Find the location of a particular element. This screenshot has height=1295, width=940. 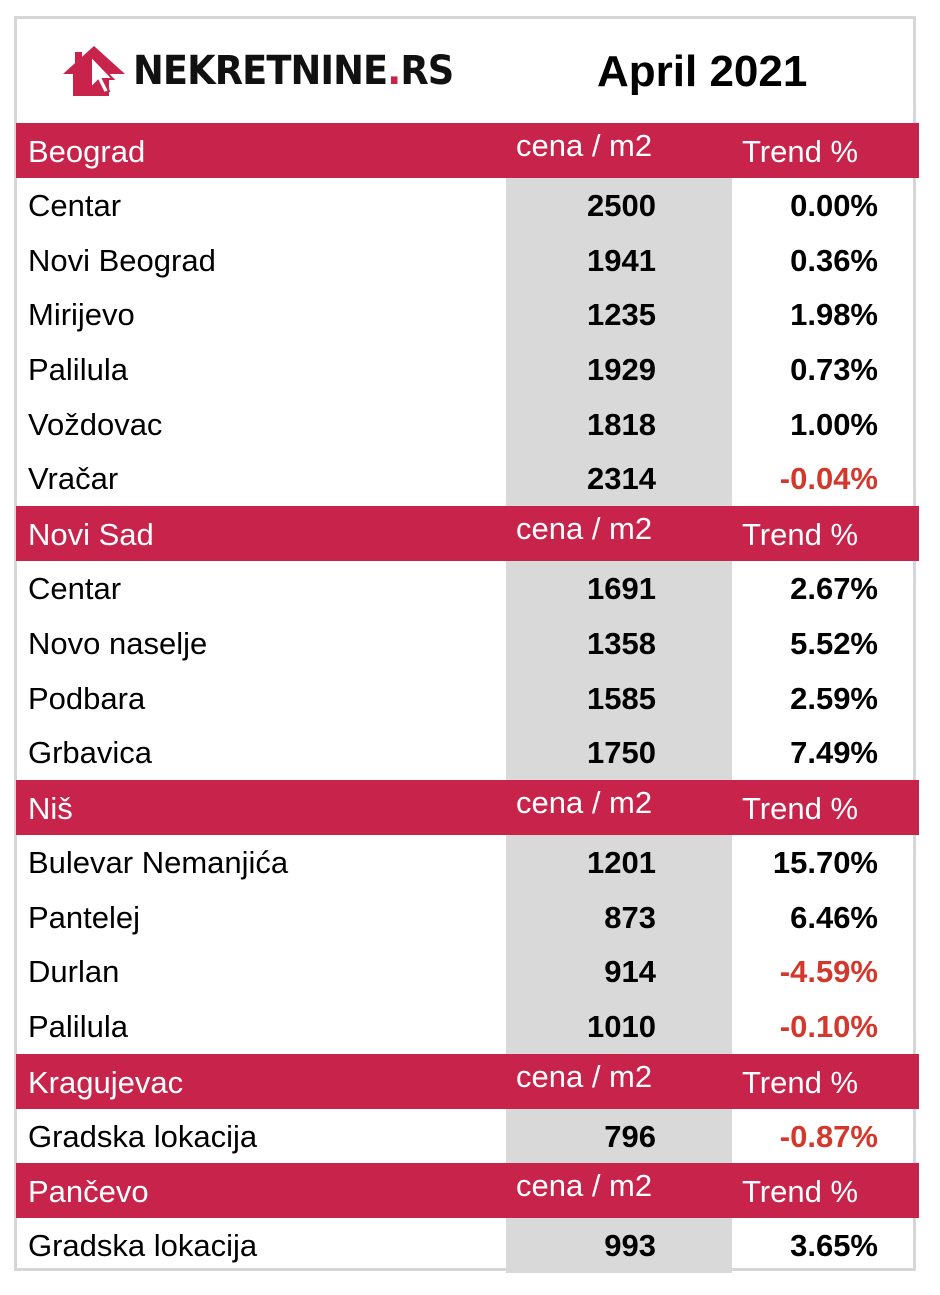

price-value: 1201 is located at coordinates (621, 862).